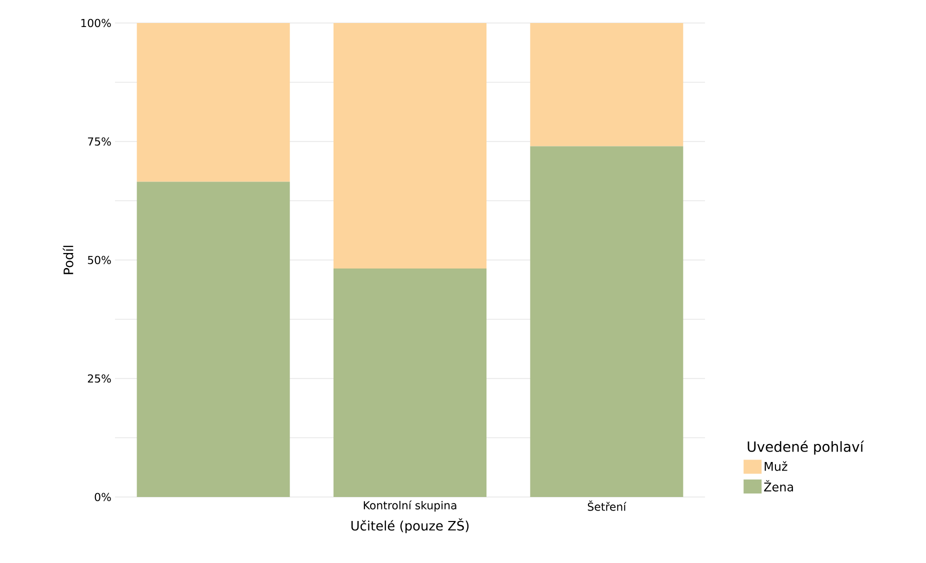 Image resolution: width=926 pixels, height=563 pixels. I want to click on x-axis-title: Učitelé (pouze ZŠ), so click(410, 526).